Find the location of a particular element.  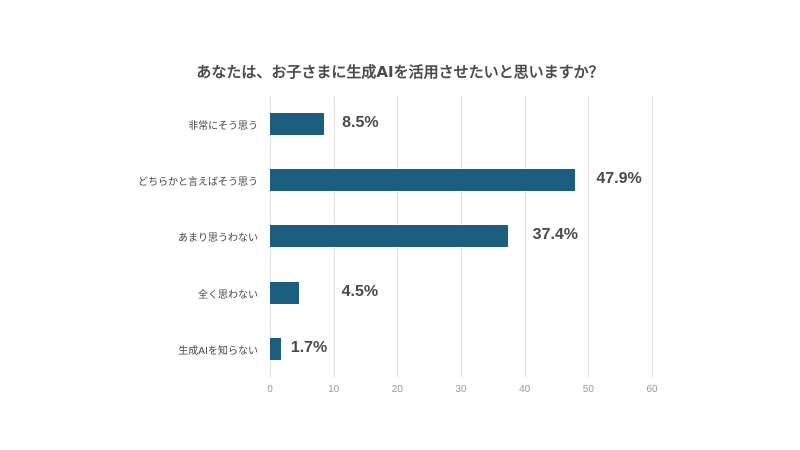

category-label: 全く思わない is located at coordinates (228, 295).